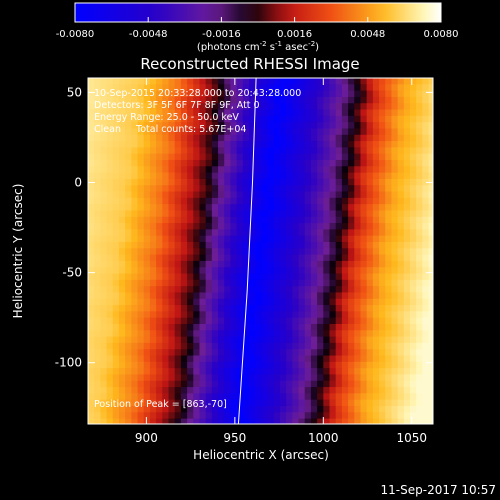 The height and width of the screenshot is (500, 500). Describe the element at coordinates (258, 46) in the screenshot. I see `colorbar-unit-label: (photons cm-2 s-1 asec-2)` at that location.